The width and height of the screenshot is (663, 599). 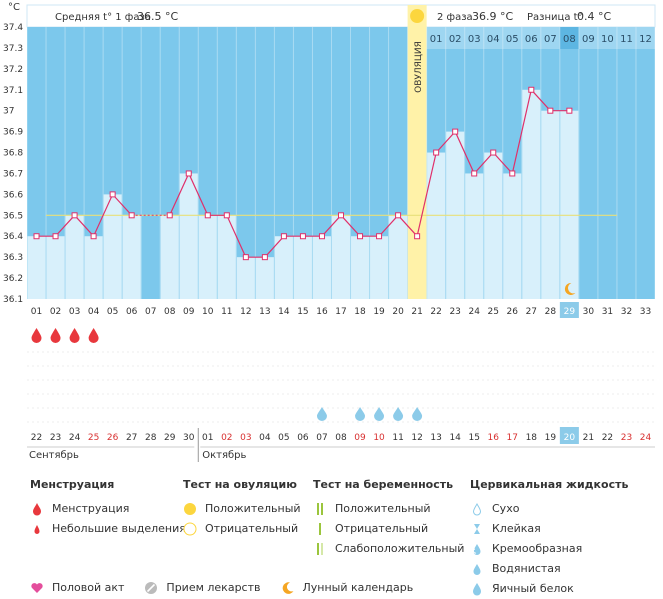 What do you see at coordinates (607, 438) in the screenshot?
I see `calendar-date: 22` at bounding box center [607, 438].